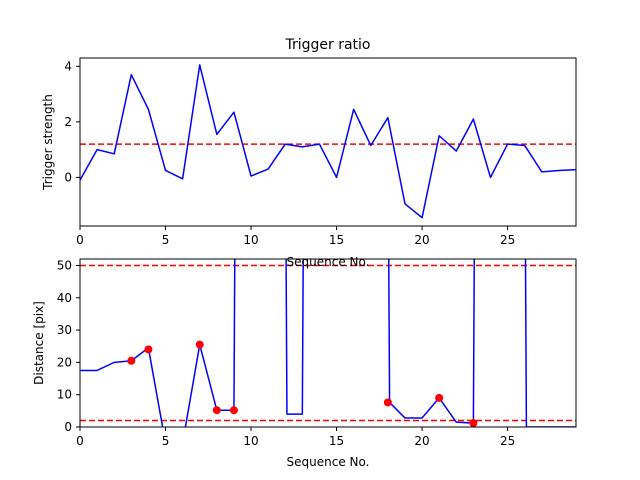 This screenshot has height=480, width=640. Describe the element at coordinates (327, 45) in the screenshot. I see `chart-title: Trigger ratio` at that location.